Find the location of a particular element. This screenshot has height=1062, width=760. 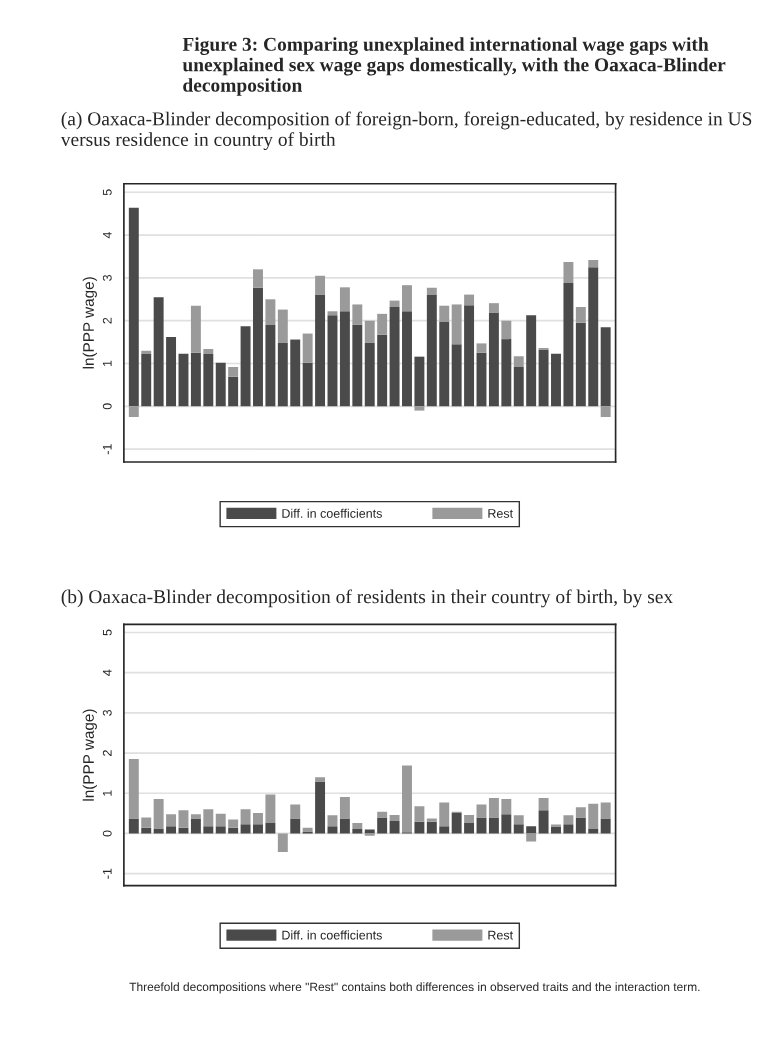

caption: Figure 3: Comparing unexplained international wage gaps with unexplained sex wage gaps domestically, with the Oaxaca-Blinder decomposition is located at coordinates (454, 66).